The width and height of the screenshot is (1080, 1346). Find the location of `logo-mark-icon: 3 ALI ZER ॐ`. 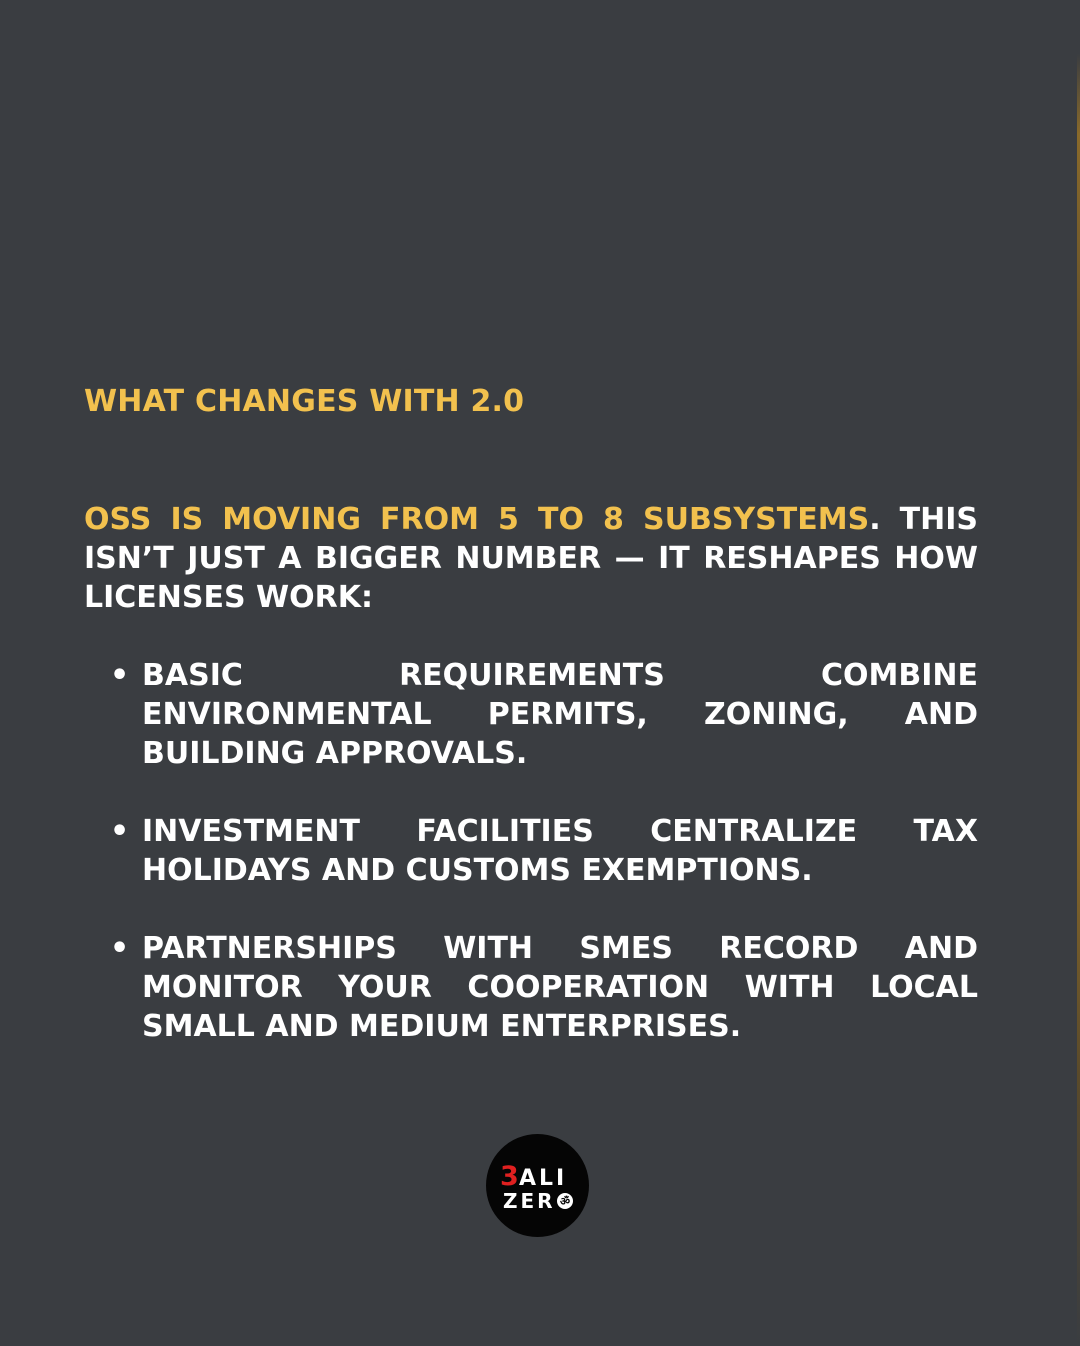

logo-mark-icon: 3 ALI ZER ॐ is located at coordinates (536, 1187).